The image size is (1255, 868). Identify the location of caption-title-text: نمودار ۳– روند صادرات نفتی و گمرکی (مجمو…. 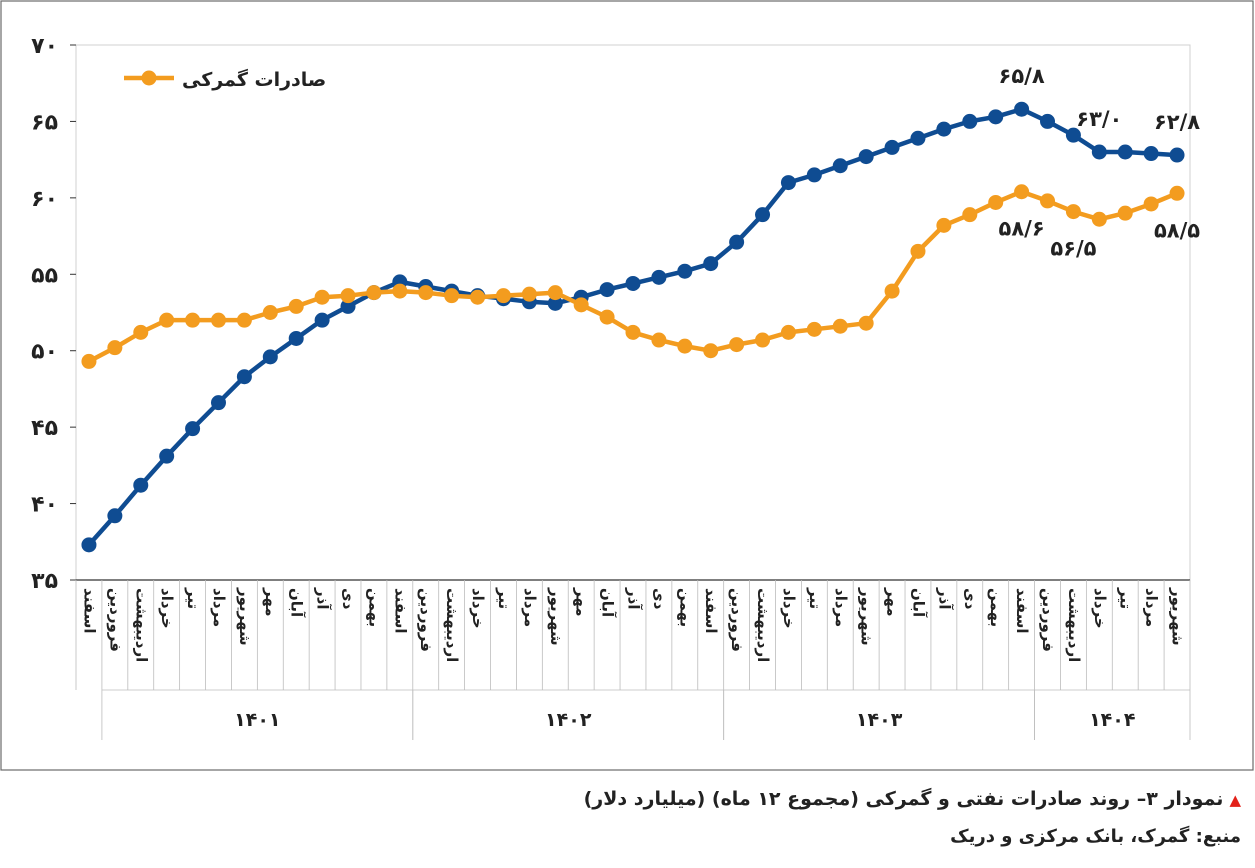
(903, 799).